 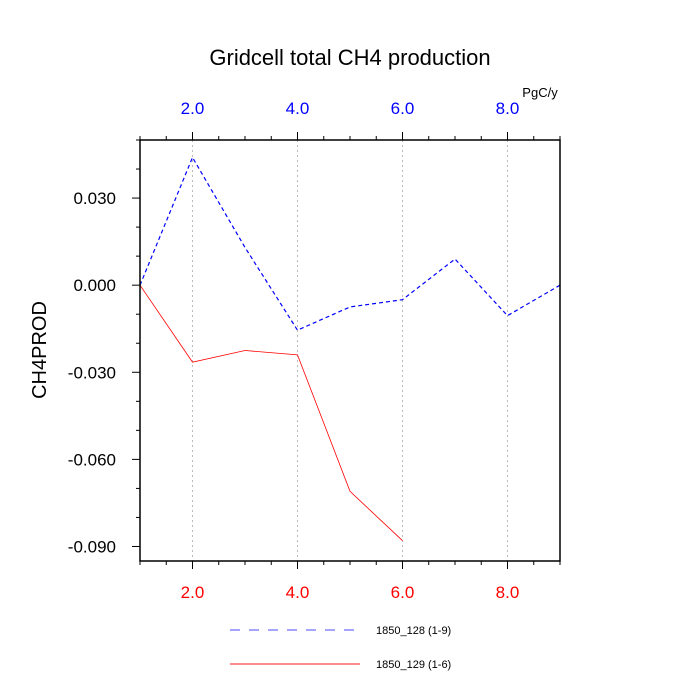 I want to click on x-tick-label-top: 8.0, so click(x=508, y=108).